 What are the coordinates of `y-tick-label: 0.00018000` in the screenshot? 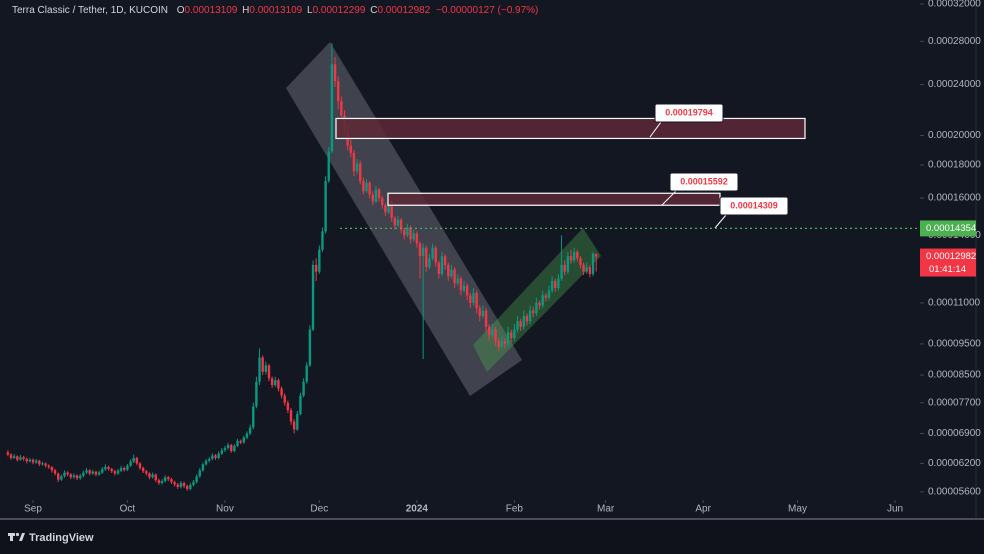 It's located at (954, 165).